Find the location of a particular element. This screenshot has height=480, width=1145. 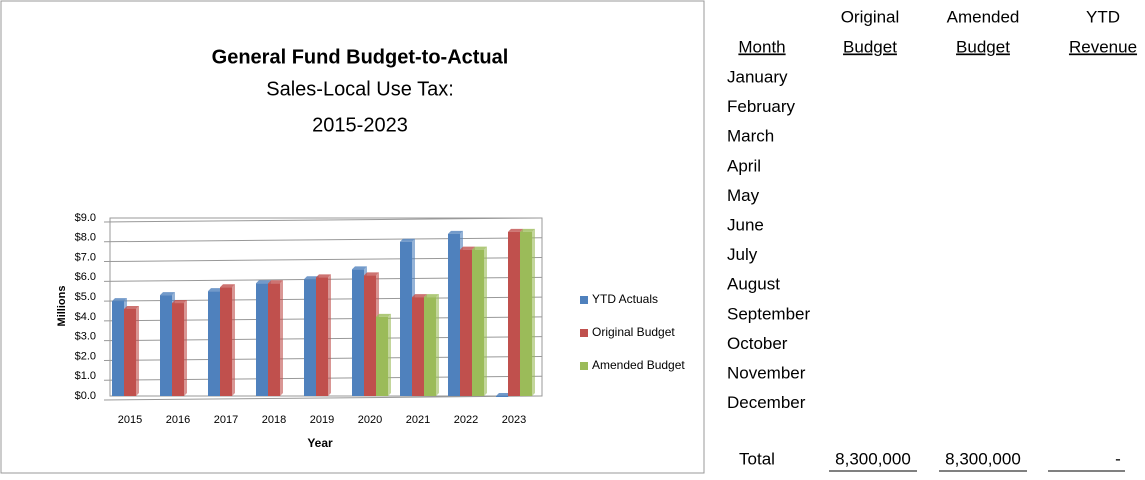

x-tick-label: 2017 is located at coordinates (226, 420).